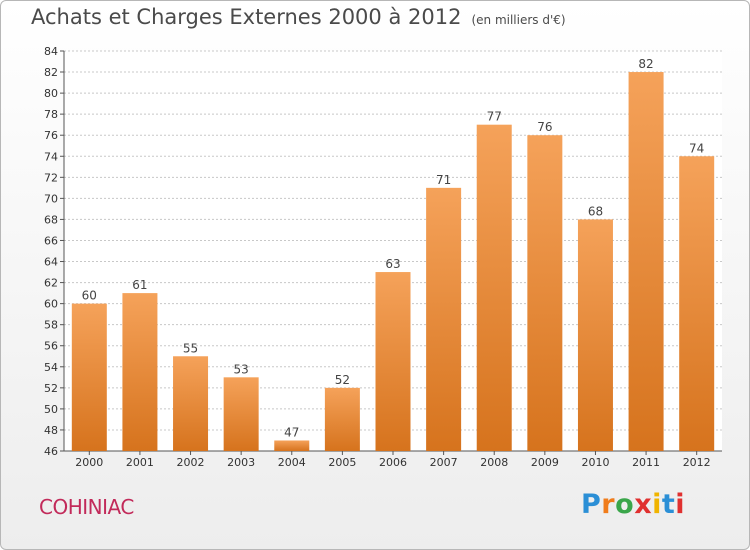 This screenshot has width=750, height=550. I want to click on y-tick-label: 84, so click(51, 51).